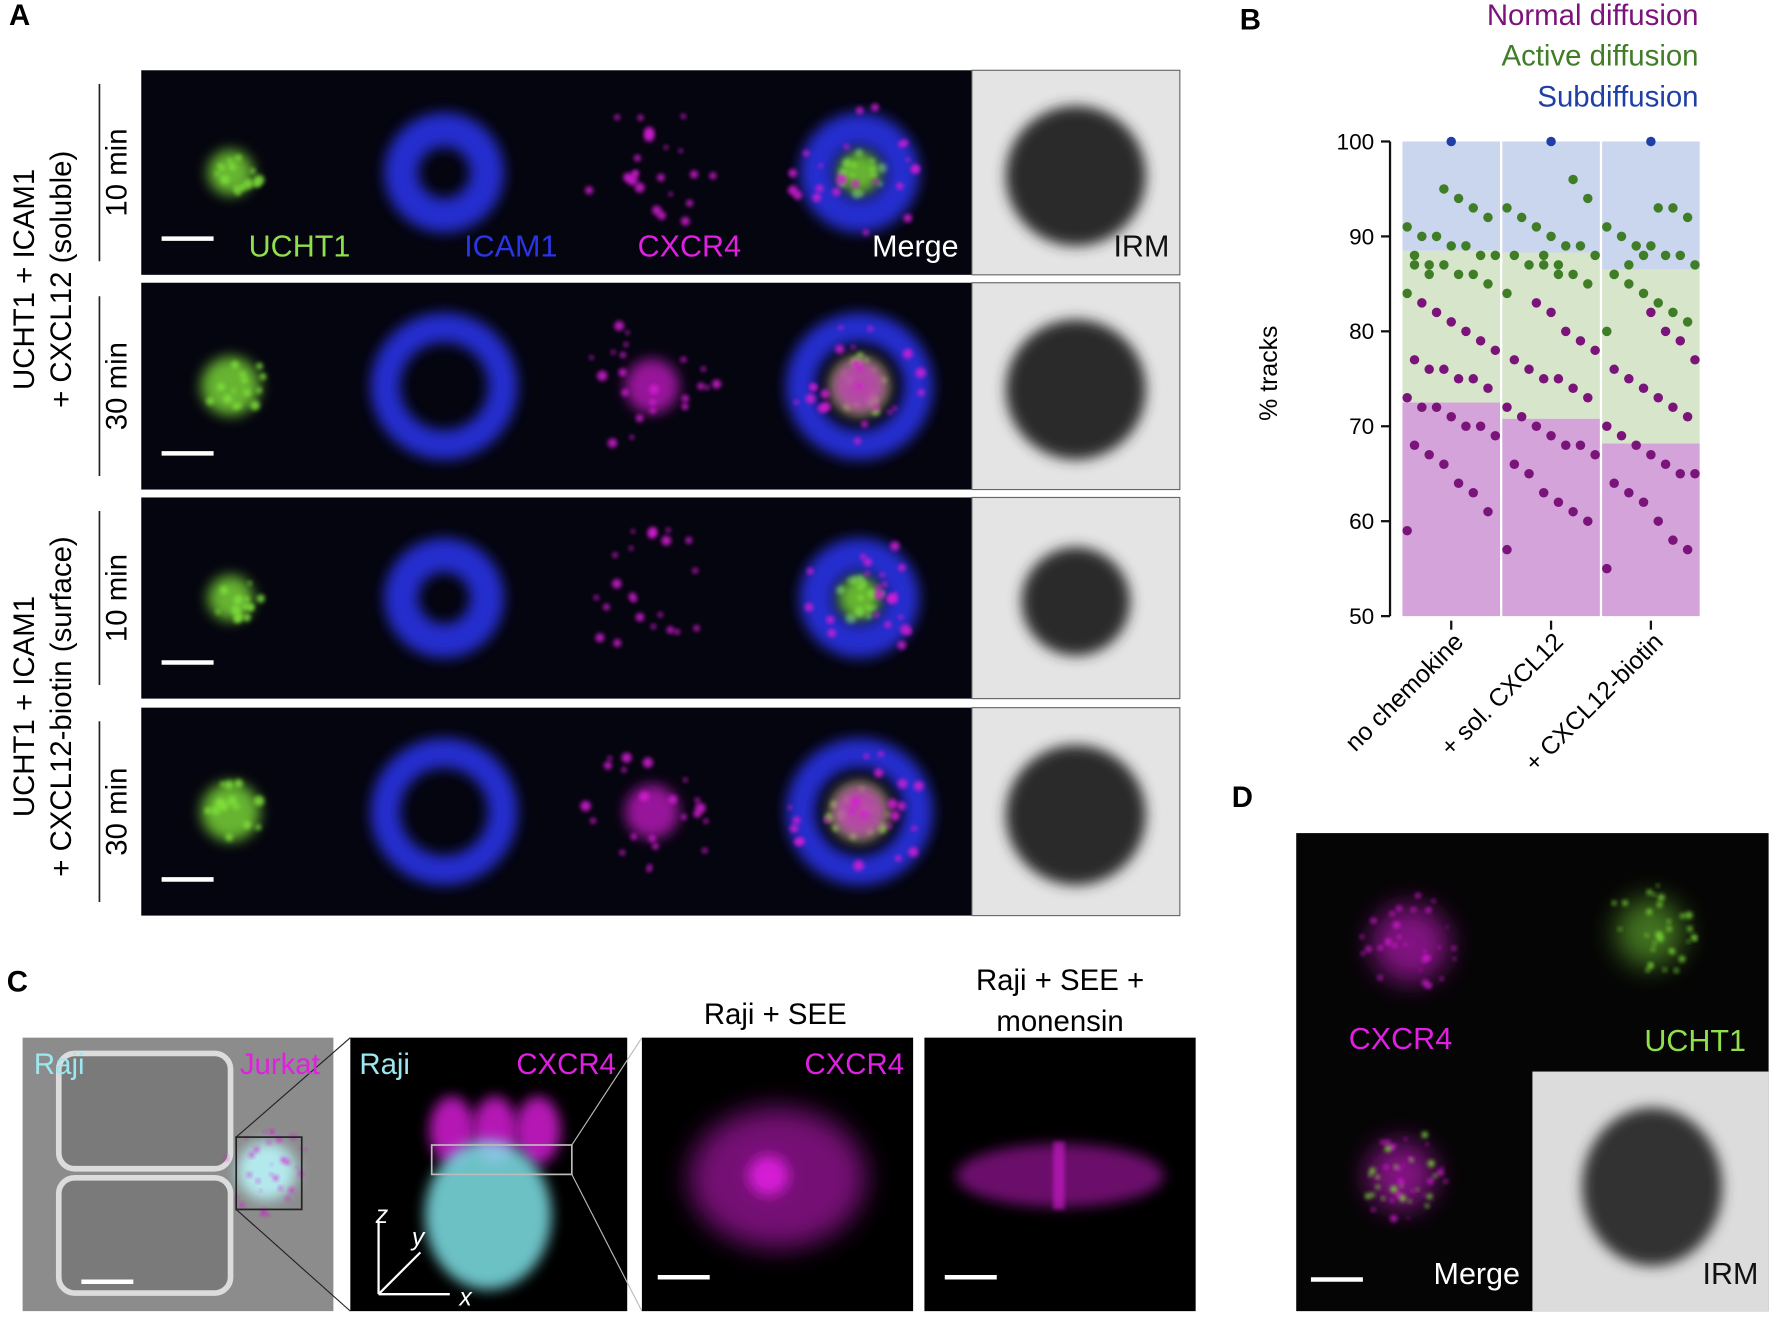 The height and width of the screenshot is (1317, 1772). What do you see at coordinates (384, 1064) in the screenshot?
I see `image-label: Raji` at bounding box center [384, 1064].